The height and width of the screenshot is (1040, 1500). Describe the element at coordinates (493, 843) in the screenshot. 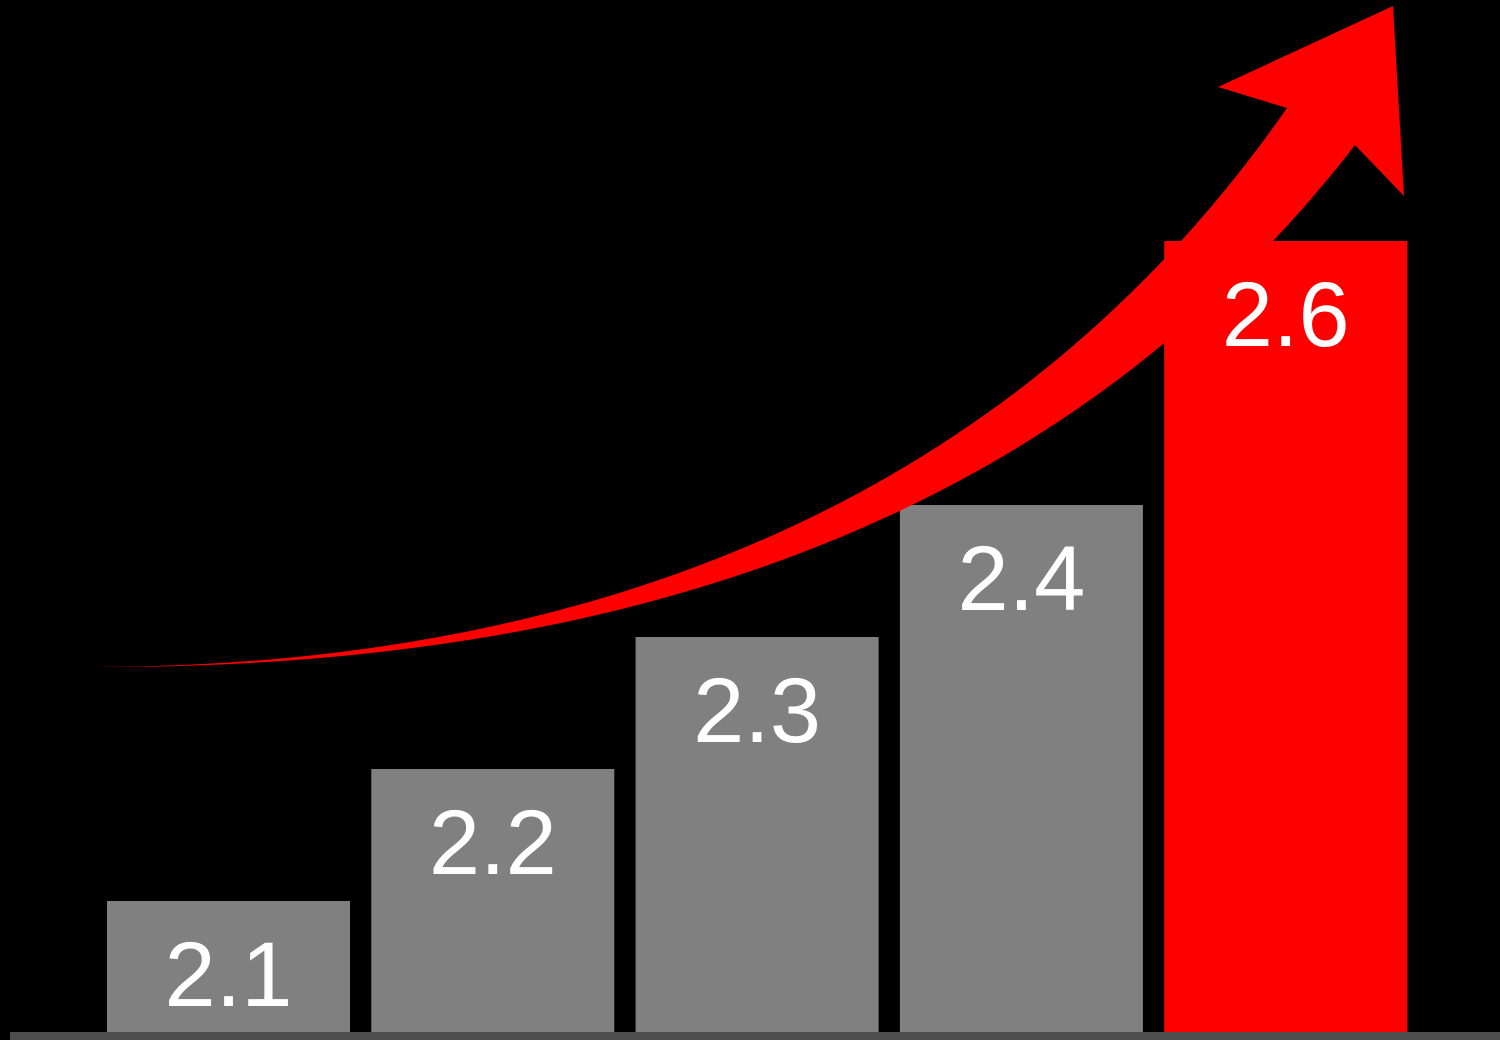

I see `bar-value-label-2: 2.2` at that location.